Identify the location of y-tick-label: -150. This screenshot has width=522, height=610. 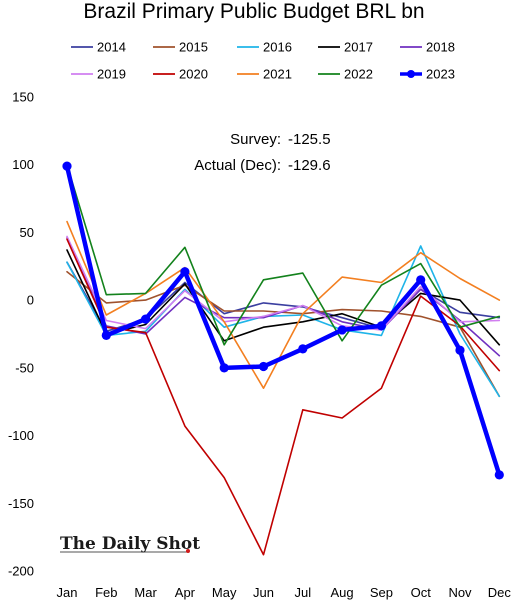
(21, 503).